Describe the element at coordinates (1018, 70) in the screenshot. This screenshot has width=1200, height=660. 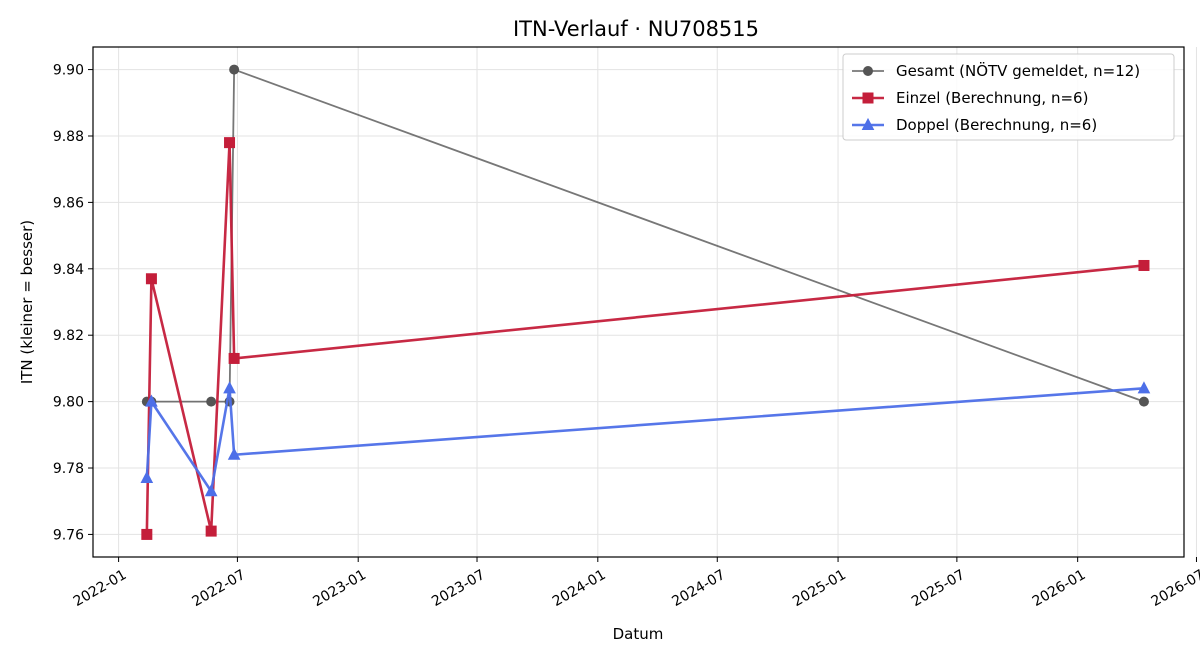
I see `legend-label: Gesamt (NÖTV gemeldet, n=12)` at that location.